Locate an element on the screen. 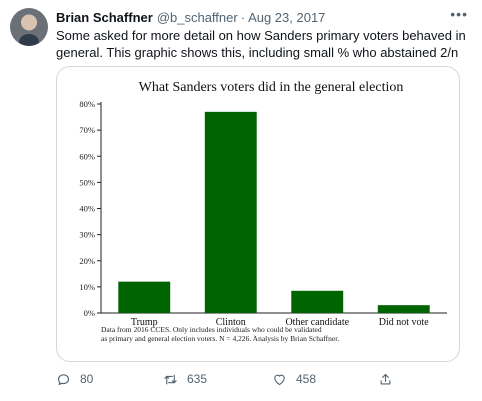  y-tick-label: 80% is located at coordinates (87, 104).